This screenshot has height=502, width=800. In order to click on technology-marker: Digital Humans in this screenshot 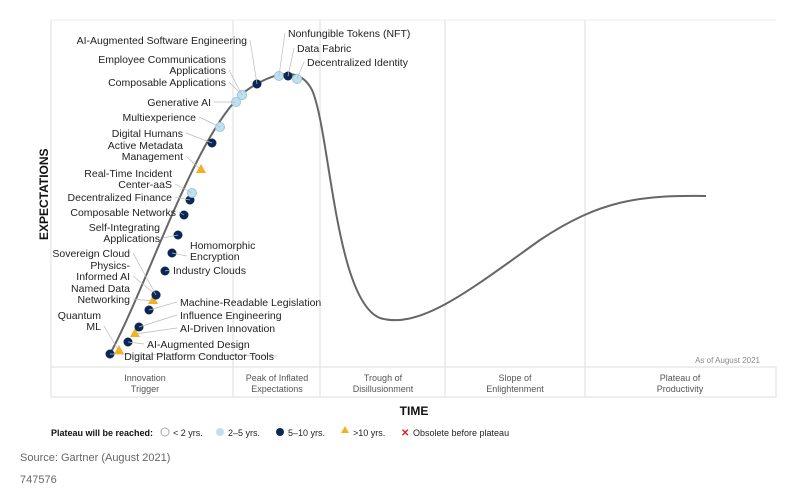, I will do `click(164, 138)`.